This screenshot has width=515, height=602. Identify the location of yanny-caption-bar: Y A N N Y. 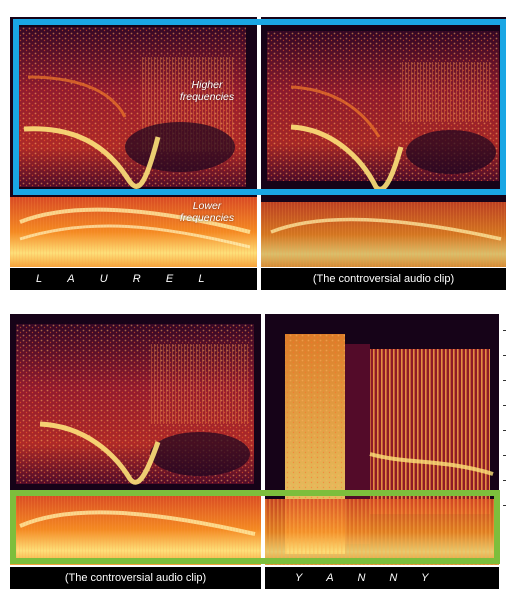
(382, 578).